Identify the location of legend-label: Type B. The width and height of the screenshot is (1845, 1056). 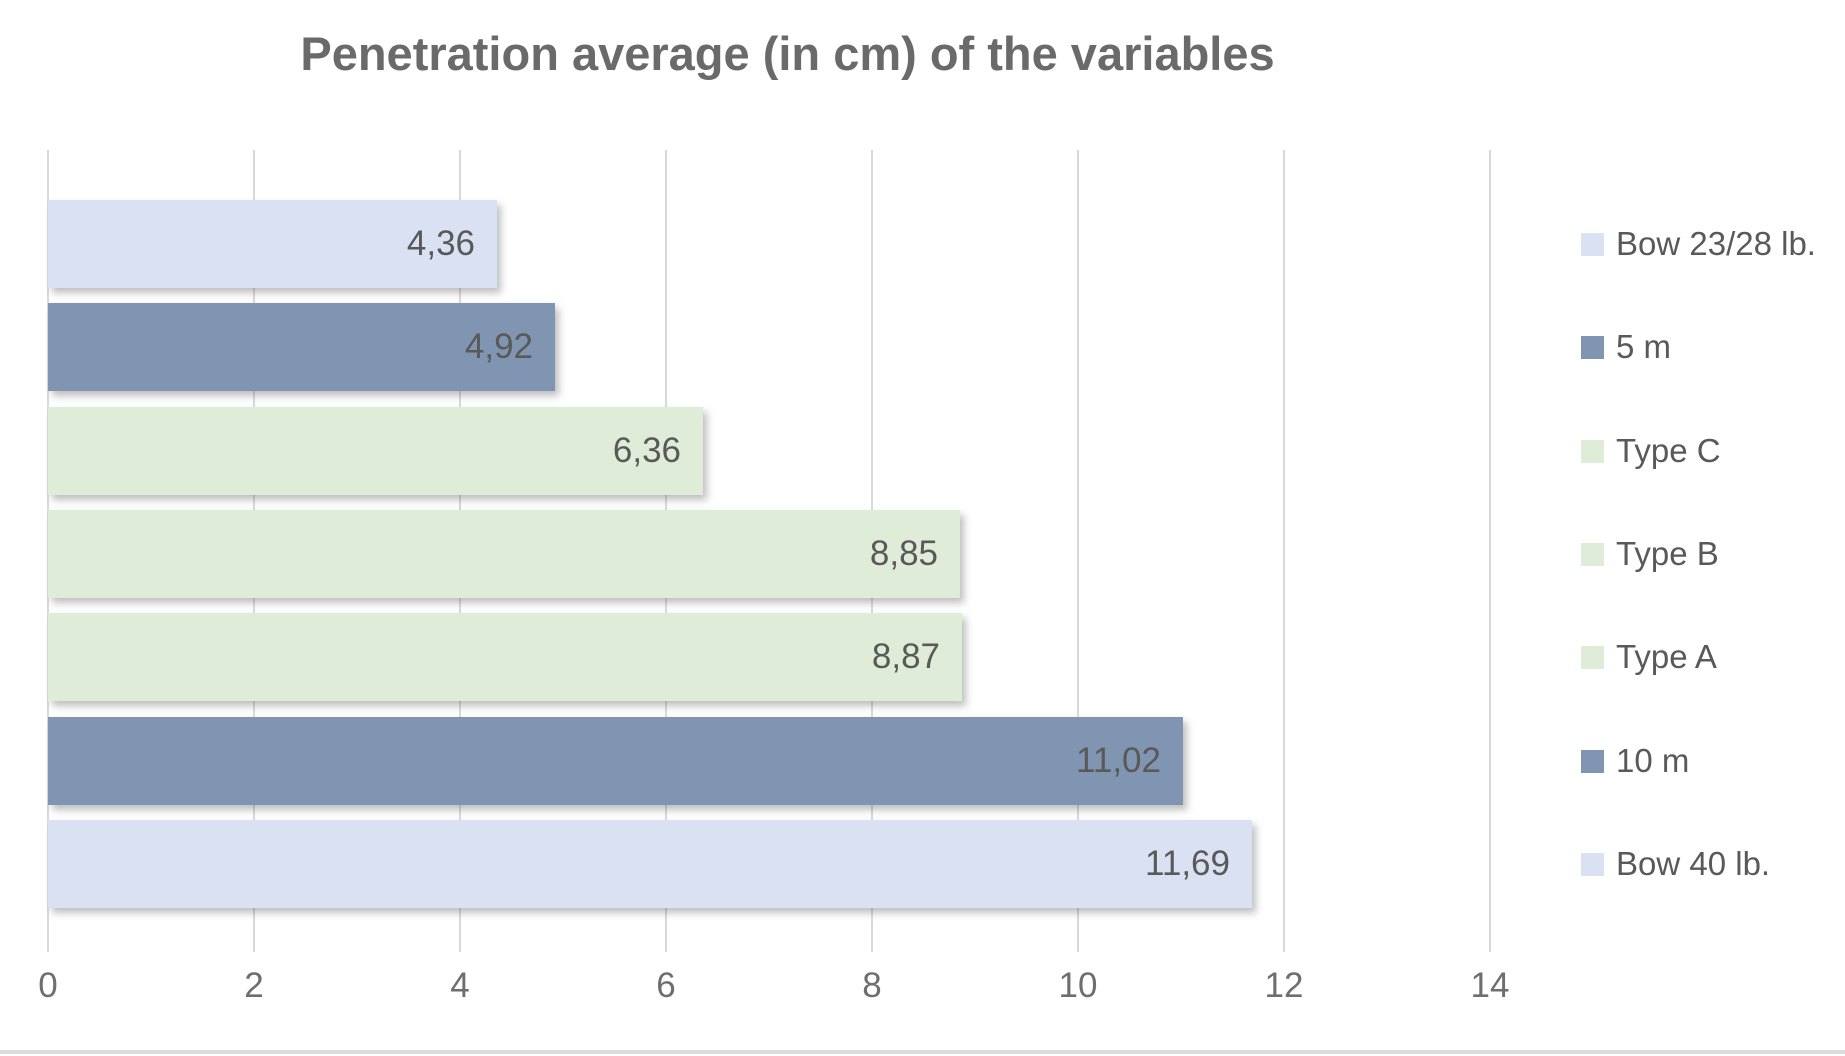
(1667, 553).